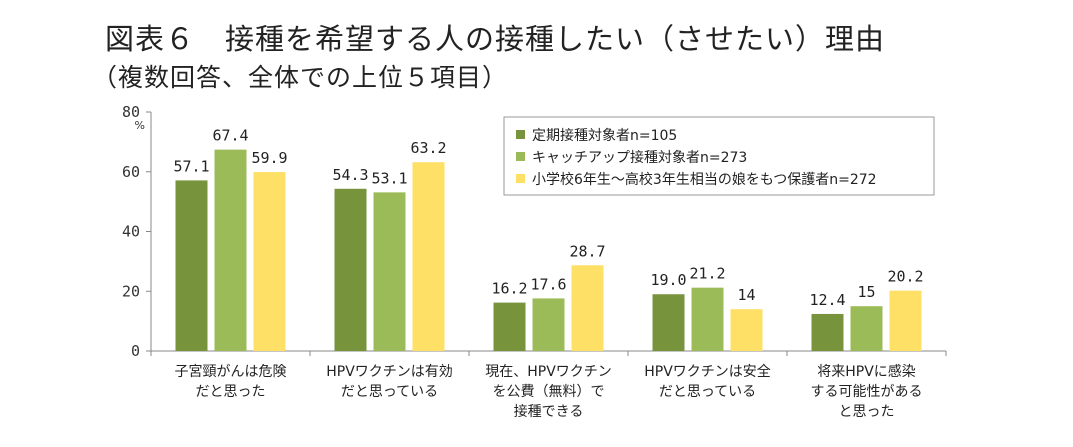 This screenshot has width=1073, height=447. I want to click on y-tick-label: 80, so click(131, 112).